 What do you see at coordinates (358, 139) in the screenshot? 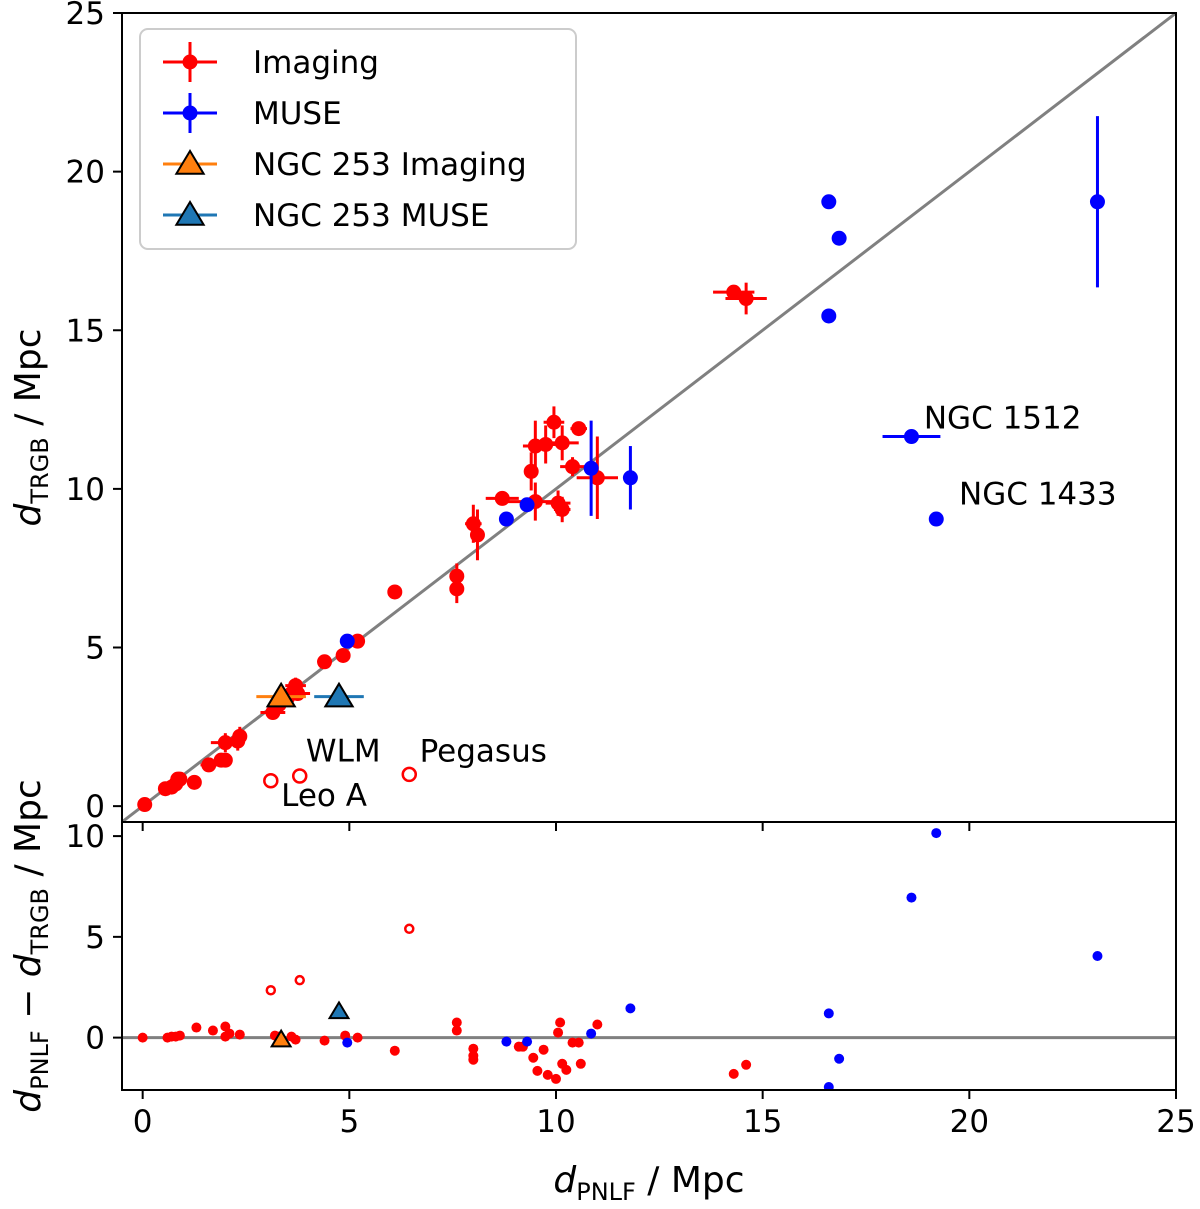
I see `legend-box` at bounding box center [358, 139].